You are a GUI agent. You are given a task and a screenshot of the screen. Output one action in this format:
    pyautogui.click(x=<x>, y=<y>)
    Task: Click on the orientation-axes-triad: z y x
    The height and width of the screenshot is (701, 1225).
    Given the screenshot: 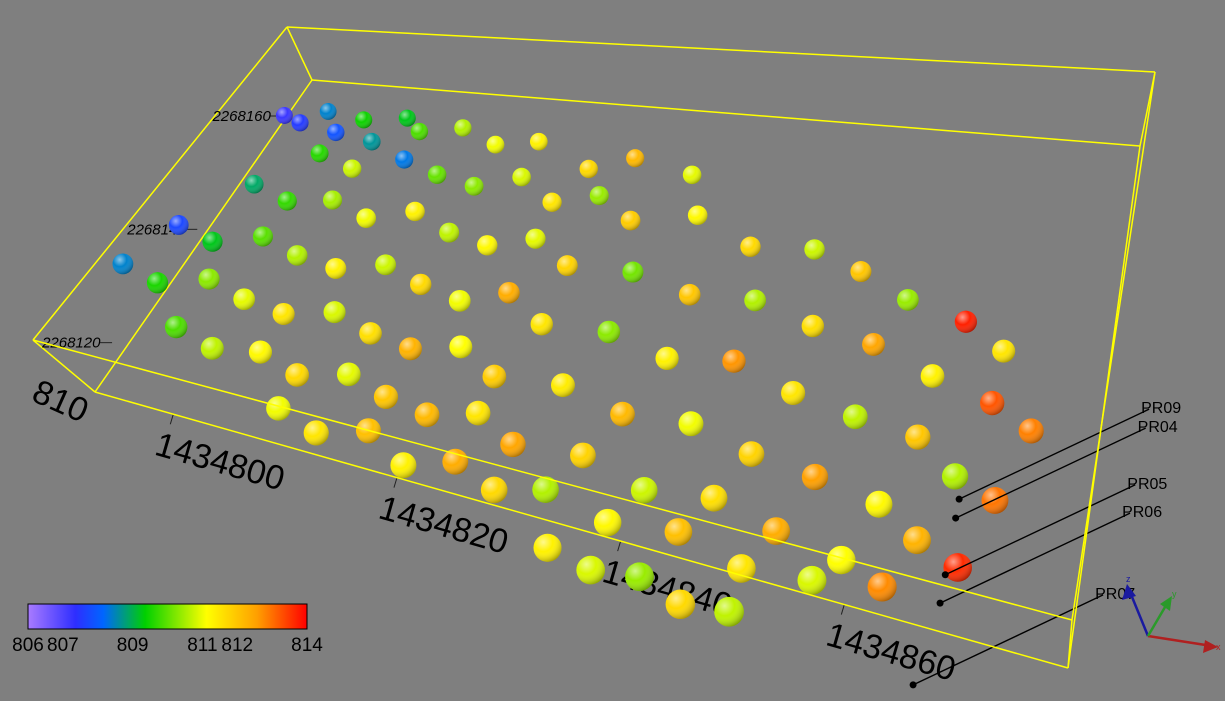 What is the action you would take?
    pyautogui.click(x=1171, y=613)
    